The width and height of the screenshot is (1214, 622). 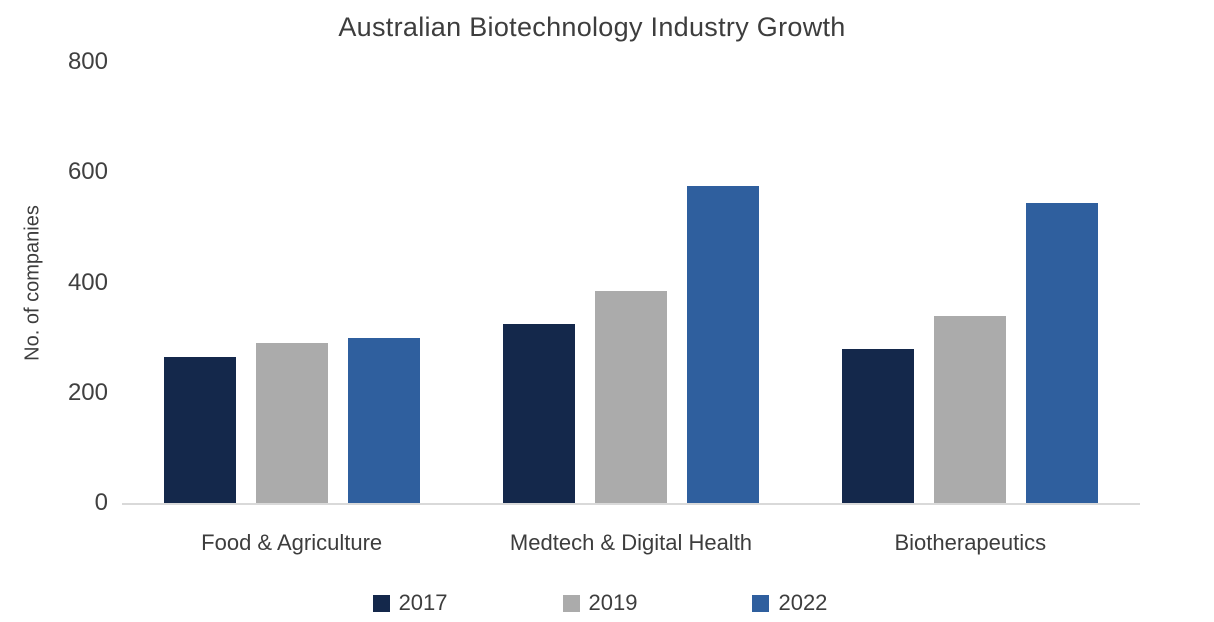 I want to click on y-tick-label: 200, so click(x=87, y=392).